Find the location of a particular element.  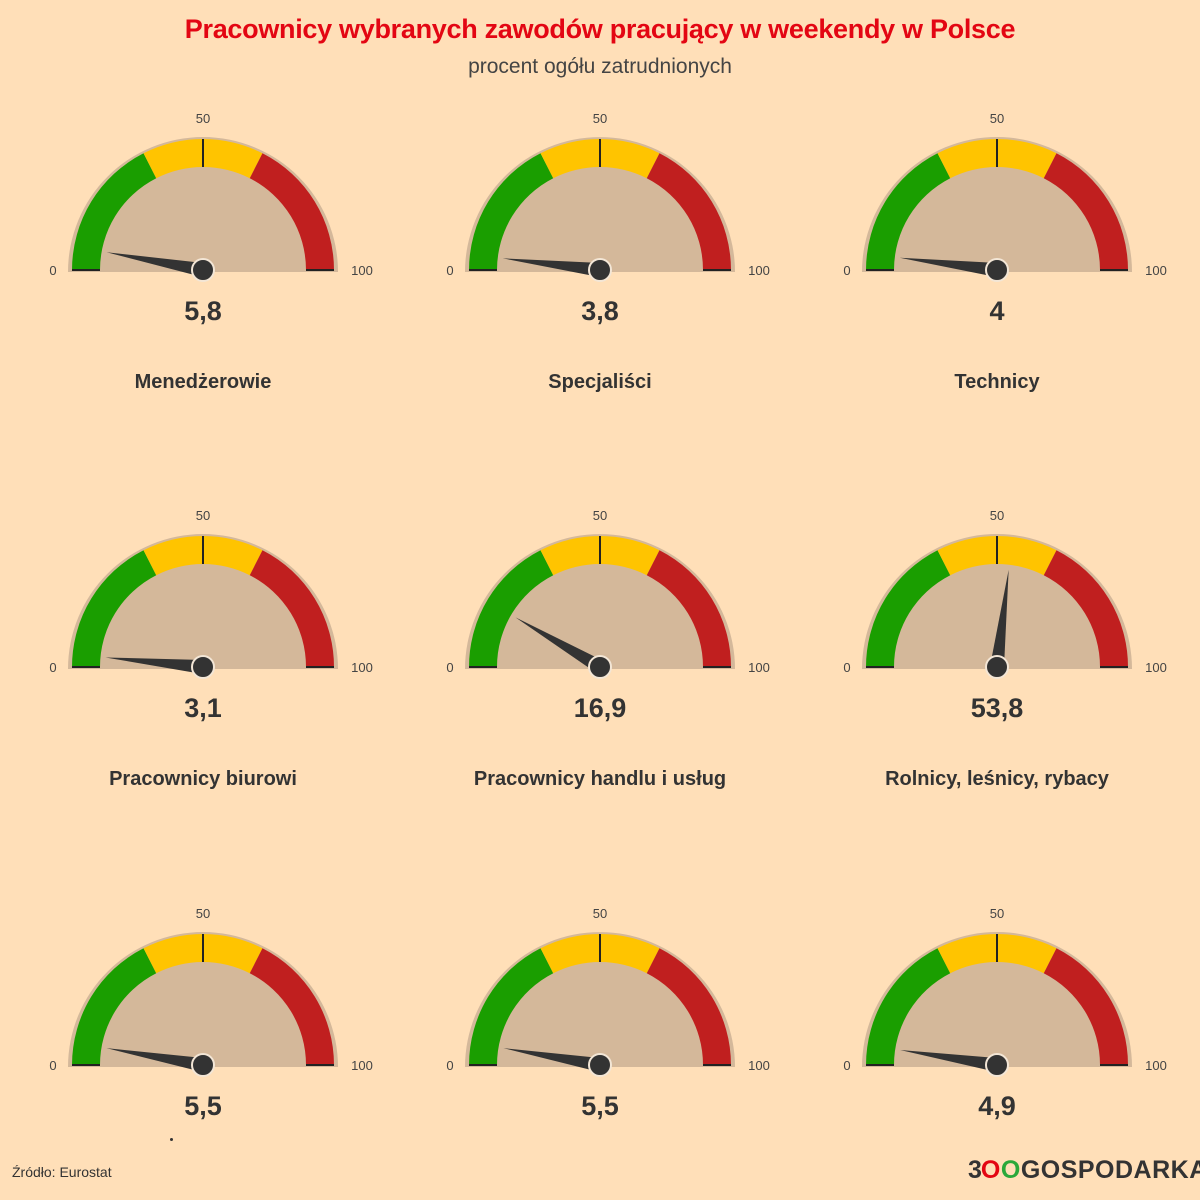

gauge-6: 0 50 100 53,8 Rolnicy, leśnicy, rybacy is located at coordinates (1004, 649).